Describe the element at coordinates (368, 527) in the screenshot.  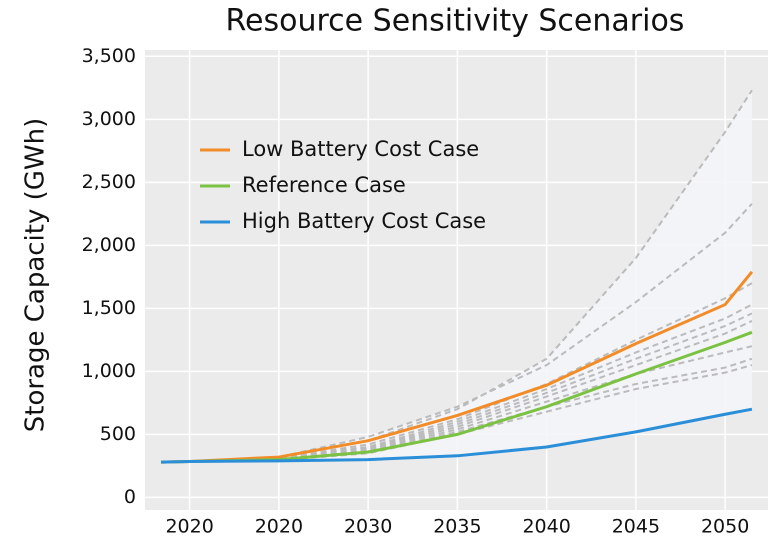
I see `x-tick-label: 2030` at that location.